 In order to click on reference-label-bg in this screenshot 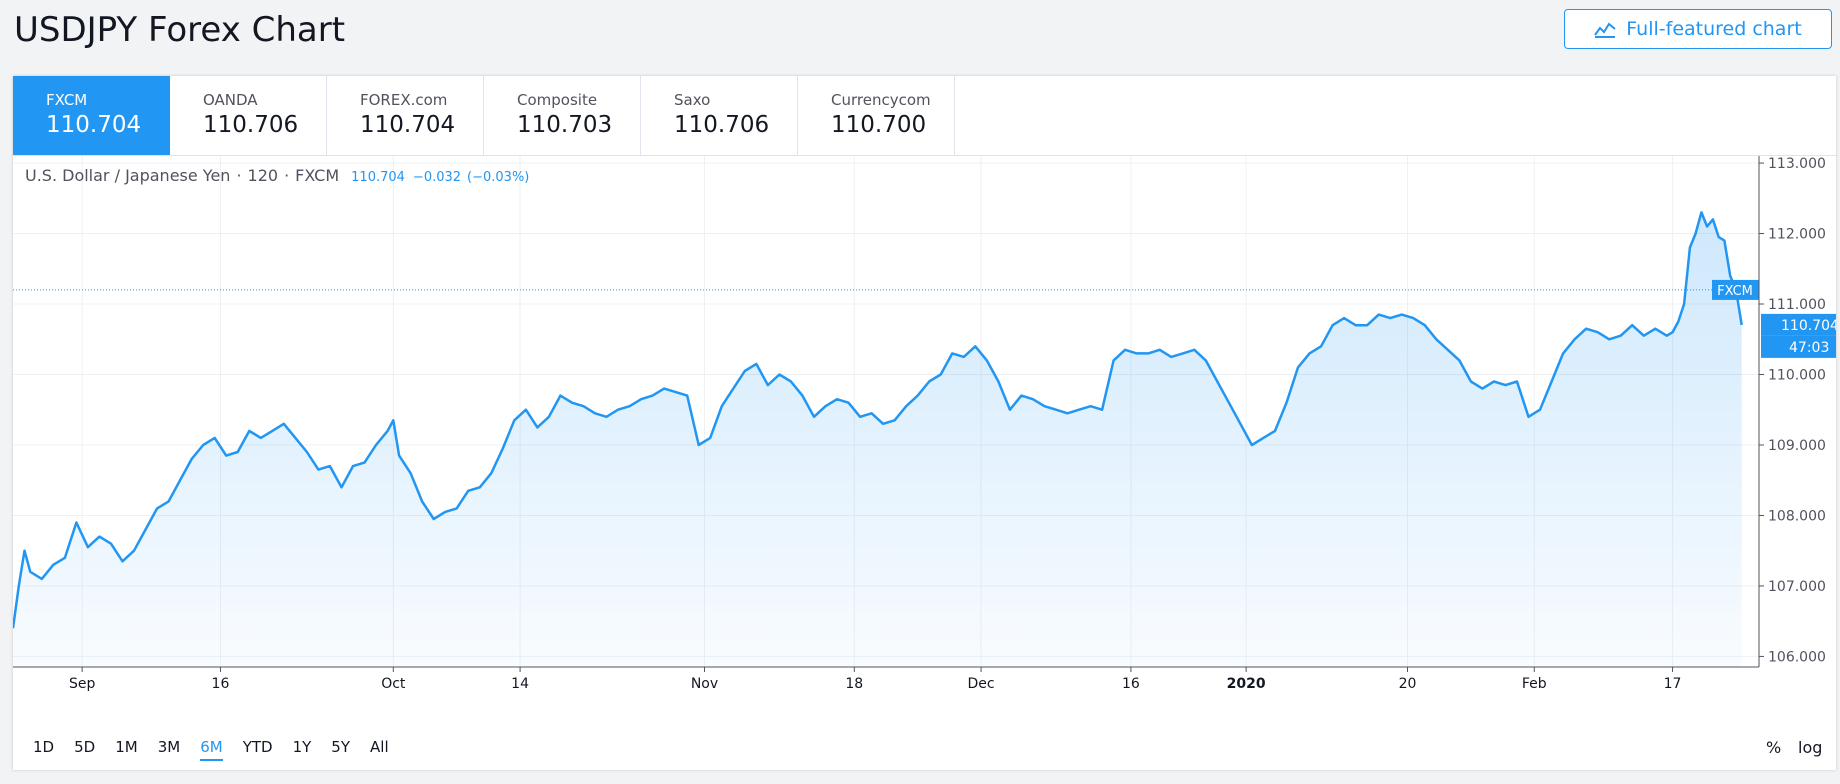, I will do `click(1735, 289)`.